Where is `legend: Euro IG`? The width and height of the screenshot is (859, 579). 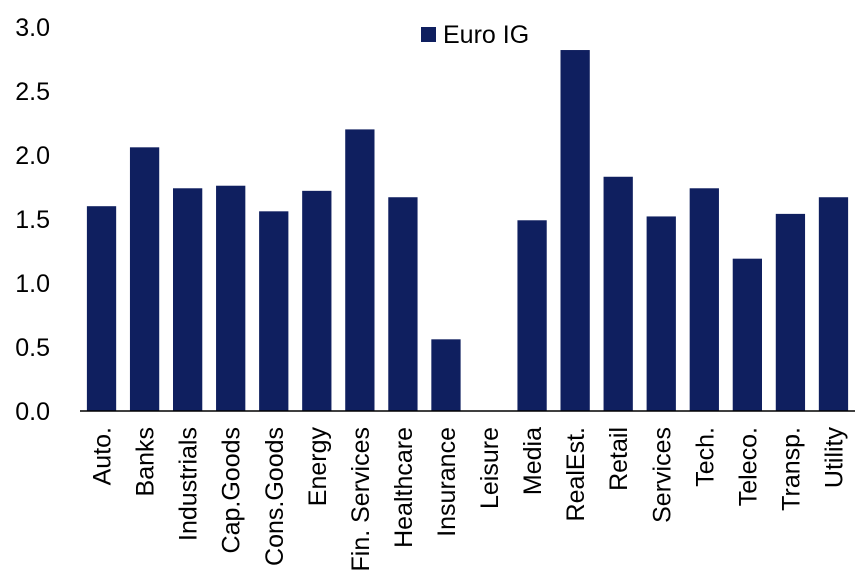 legend: Euro IG is located at coordinates (475, 35).